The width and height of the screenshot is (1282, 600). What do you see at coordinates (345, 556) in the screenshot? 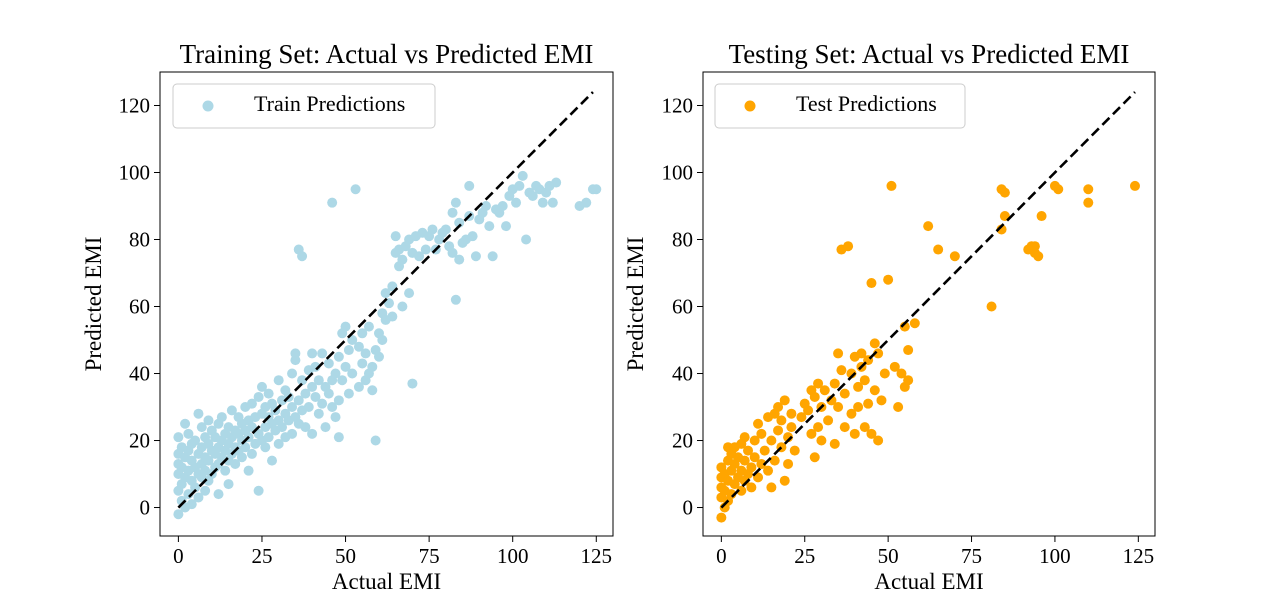
I see `training-x-tick-label: 50` at bounding box center [345, 556].